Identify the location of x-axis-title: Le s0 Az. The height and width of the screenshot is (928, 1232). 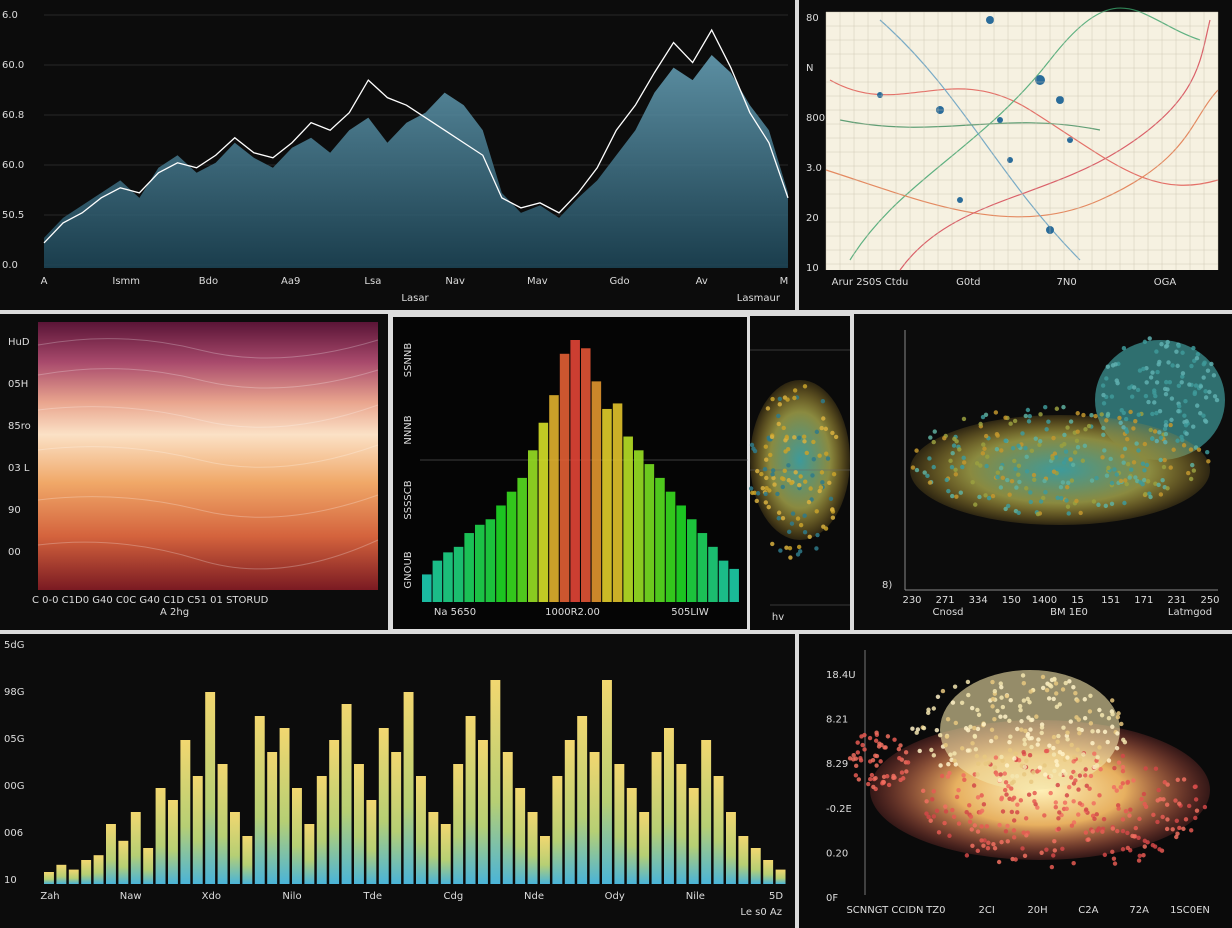
(761, 912).